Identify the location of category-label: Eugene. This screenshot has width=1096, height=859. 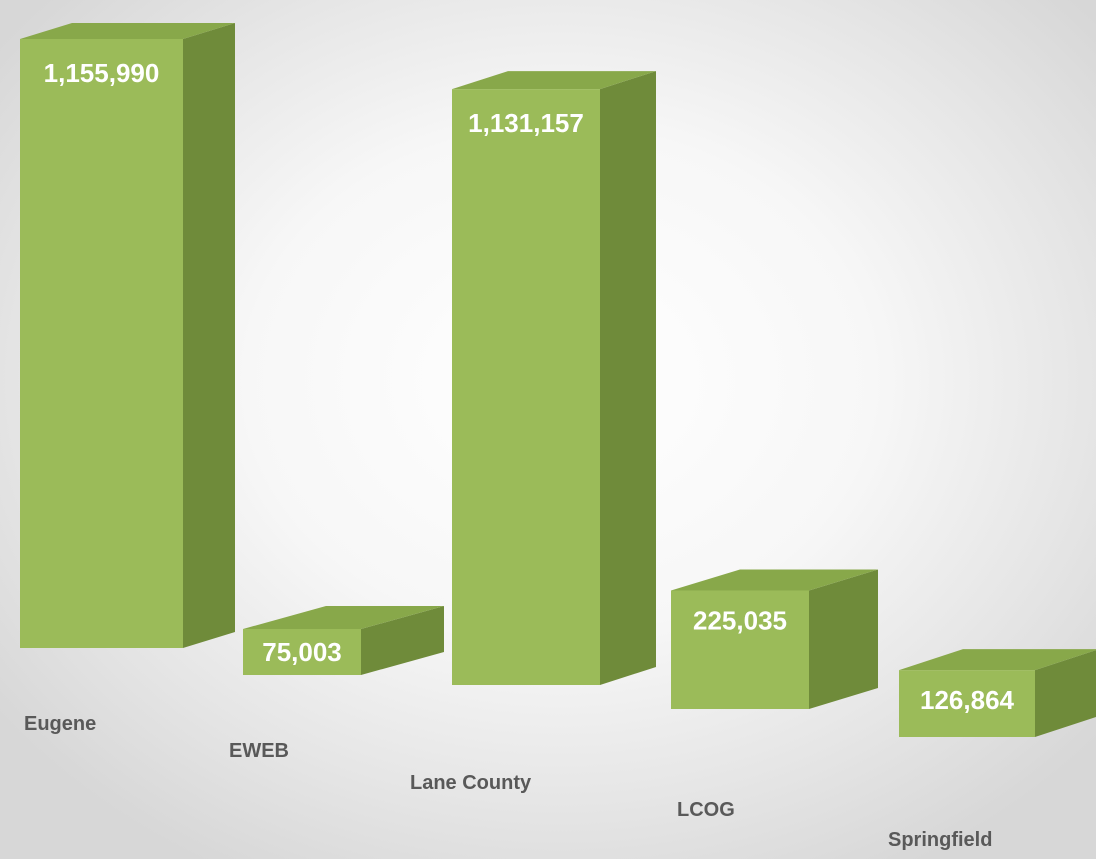
(60, 724).